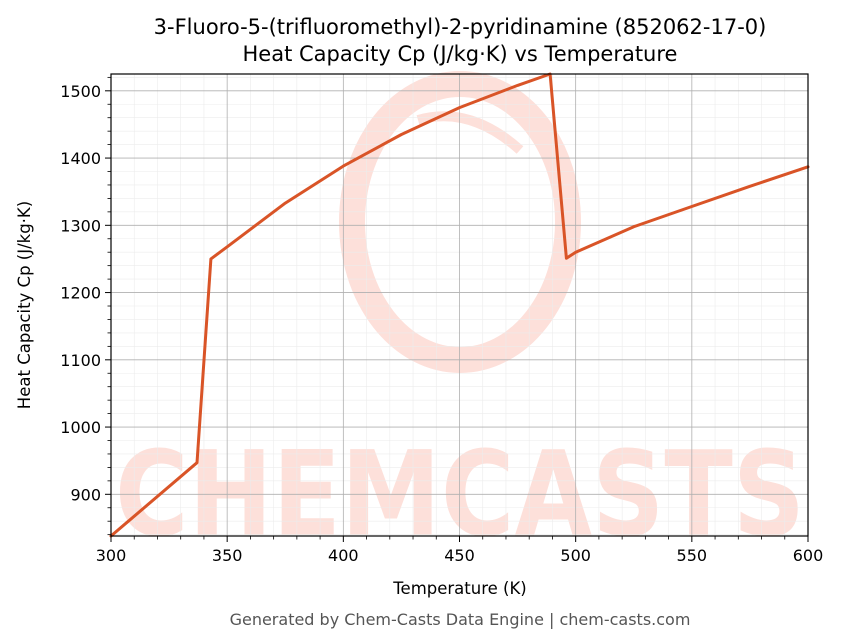 Image resolution: width=843 pixels, height=644 pixels. I want to click on x-tick-label: 300, so click(111, 555).